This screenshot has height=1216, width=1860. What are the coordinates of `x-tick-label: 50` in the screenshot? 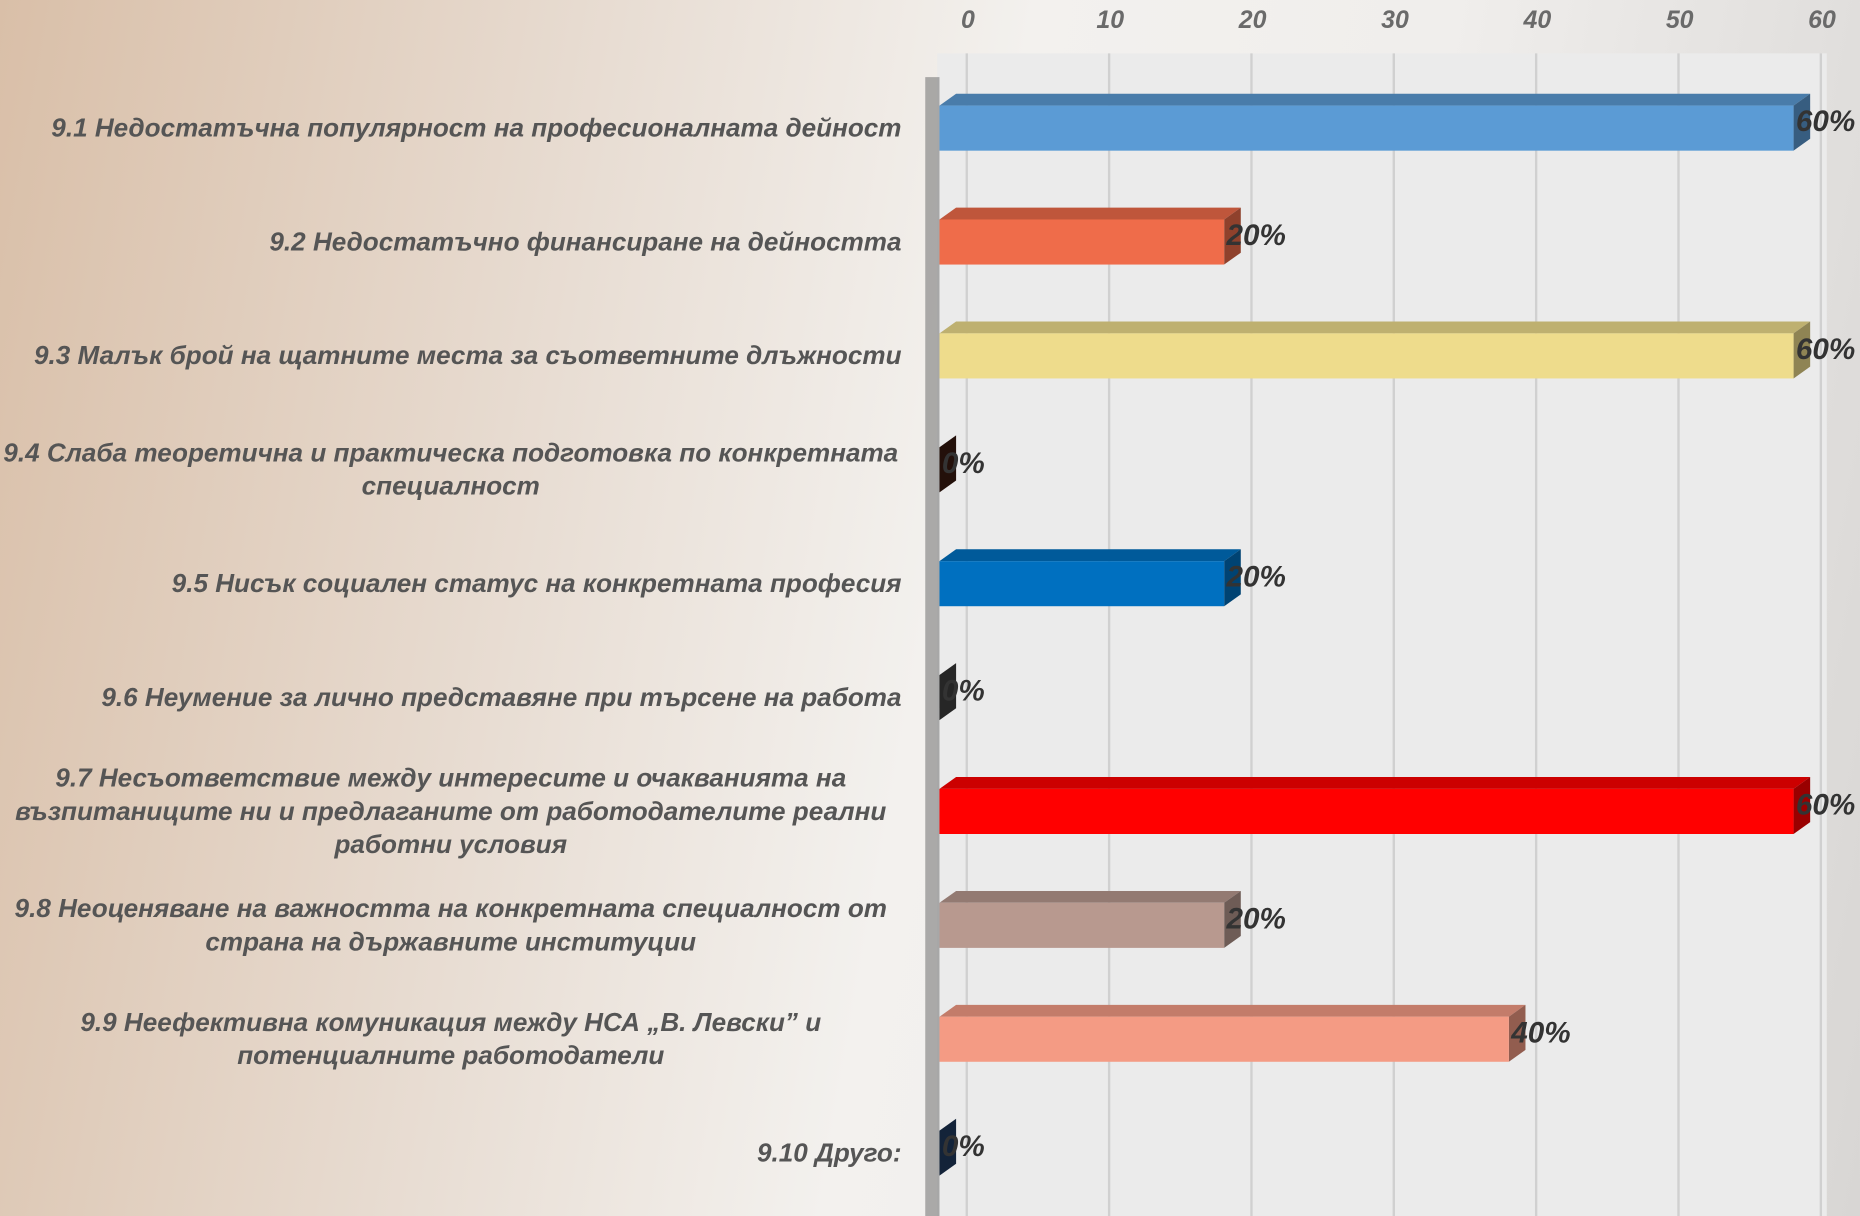 It's located at (1680, 20).